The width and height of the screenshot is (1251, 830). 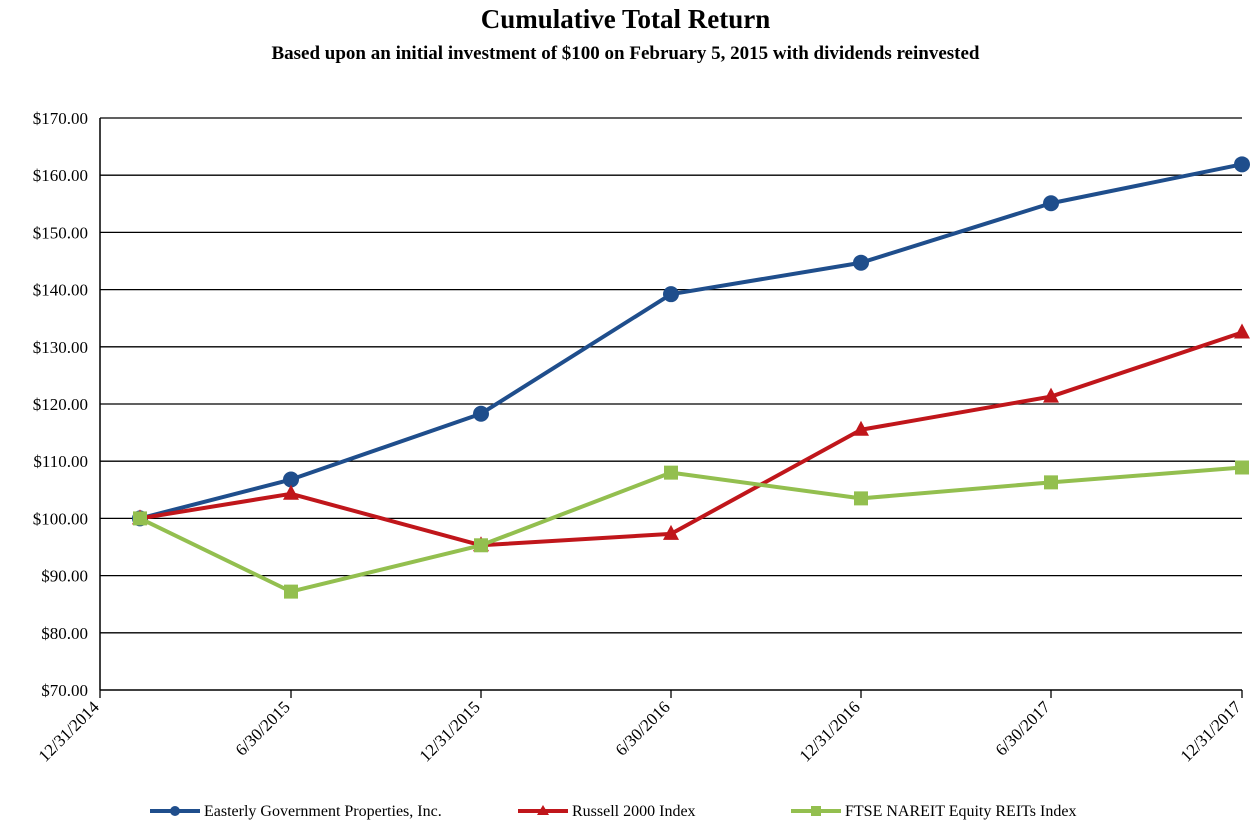 I want to click on y-tick-label: $130.00, so click(x=60, y=347).